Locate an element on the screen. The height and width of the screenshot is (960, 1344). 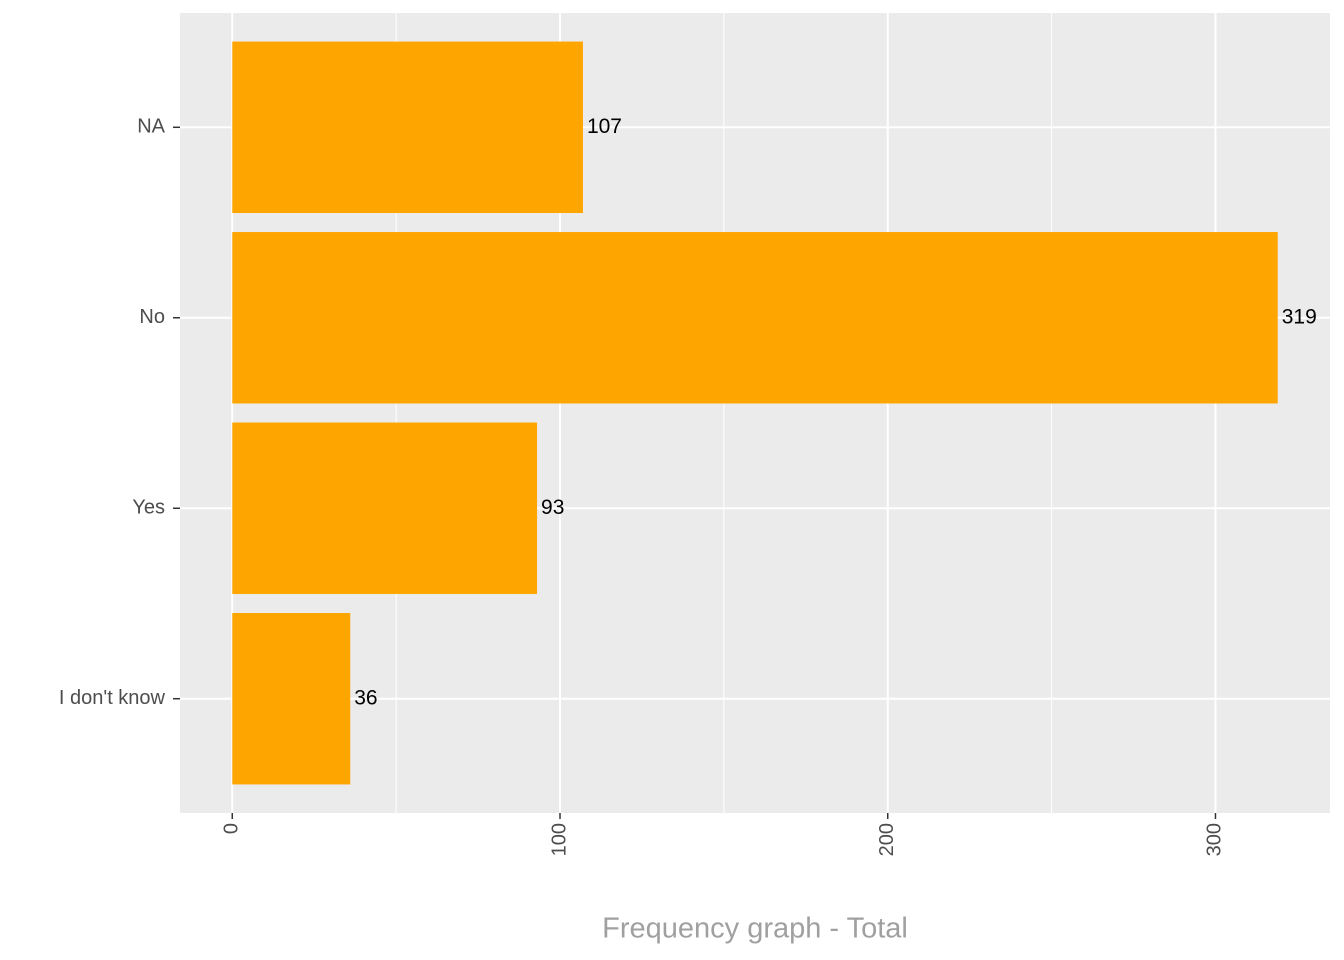
value-label: 93 is located at coordinates (552, 507).